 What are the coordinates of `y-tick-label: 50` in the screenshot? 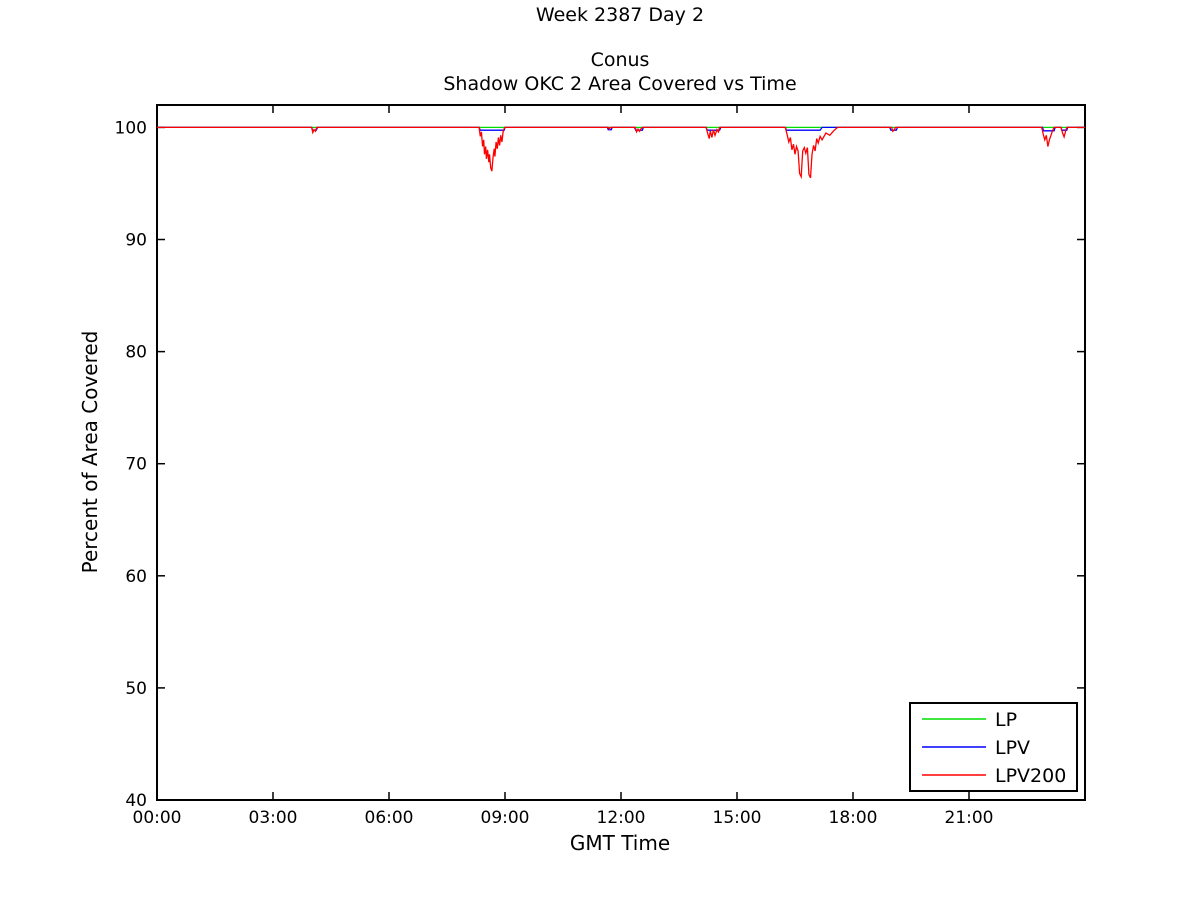 It's located at (136, 689).